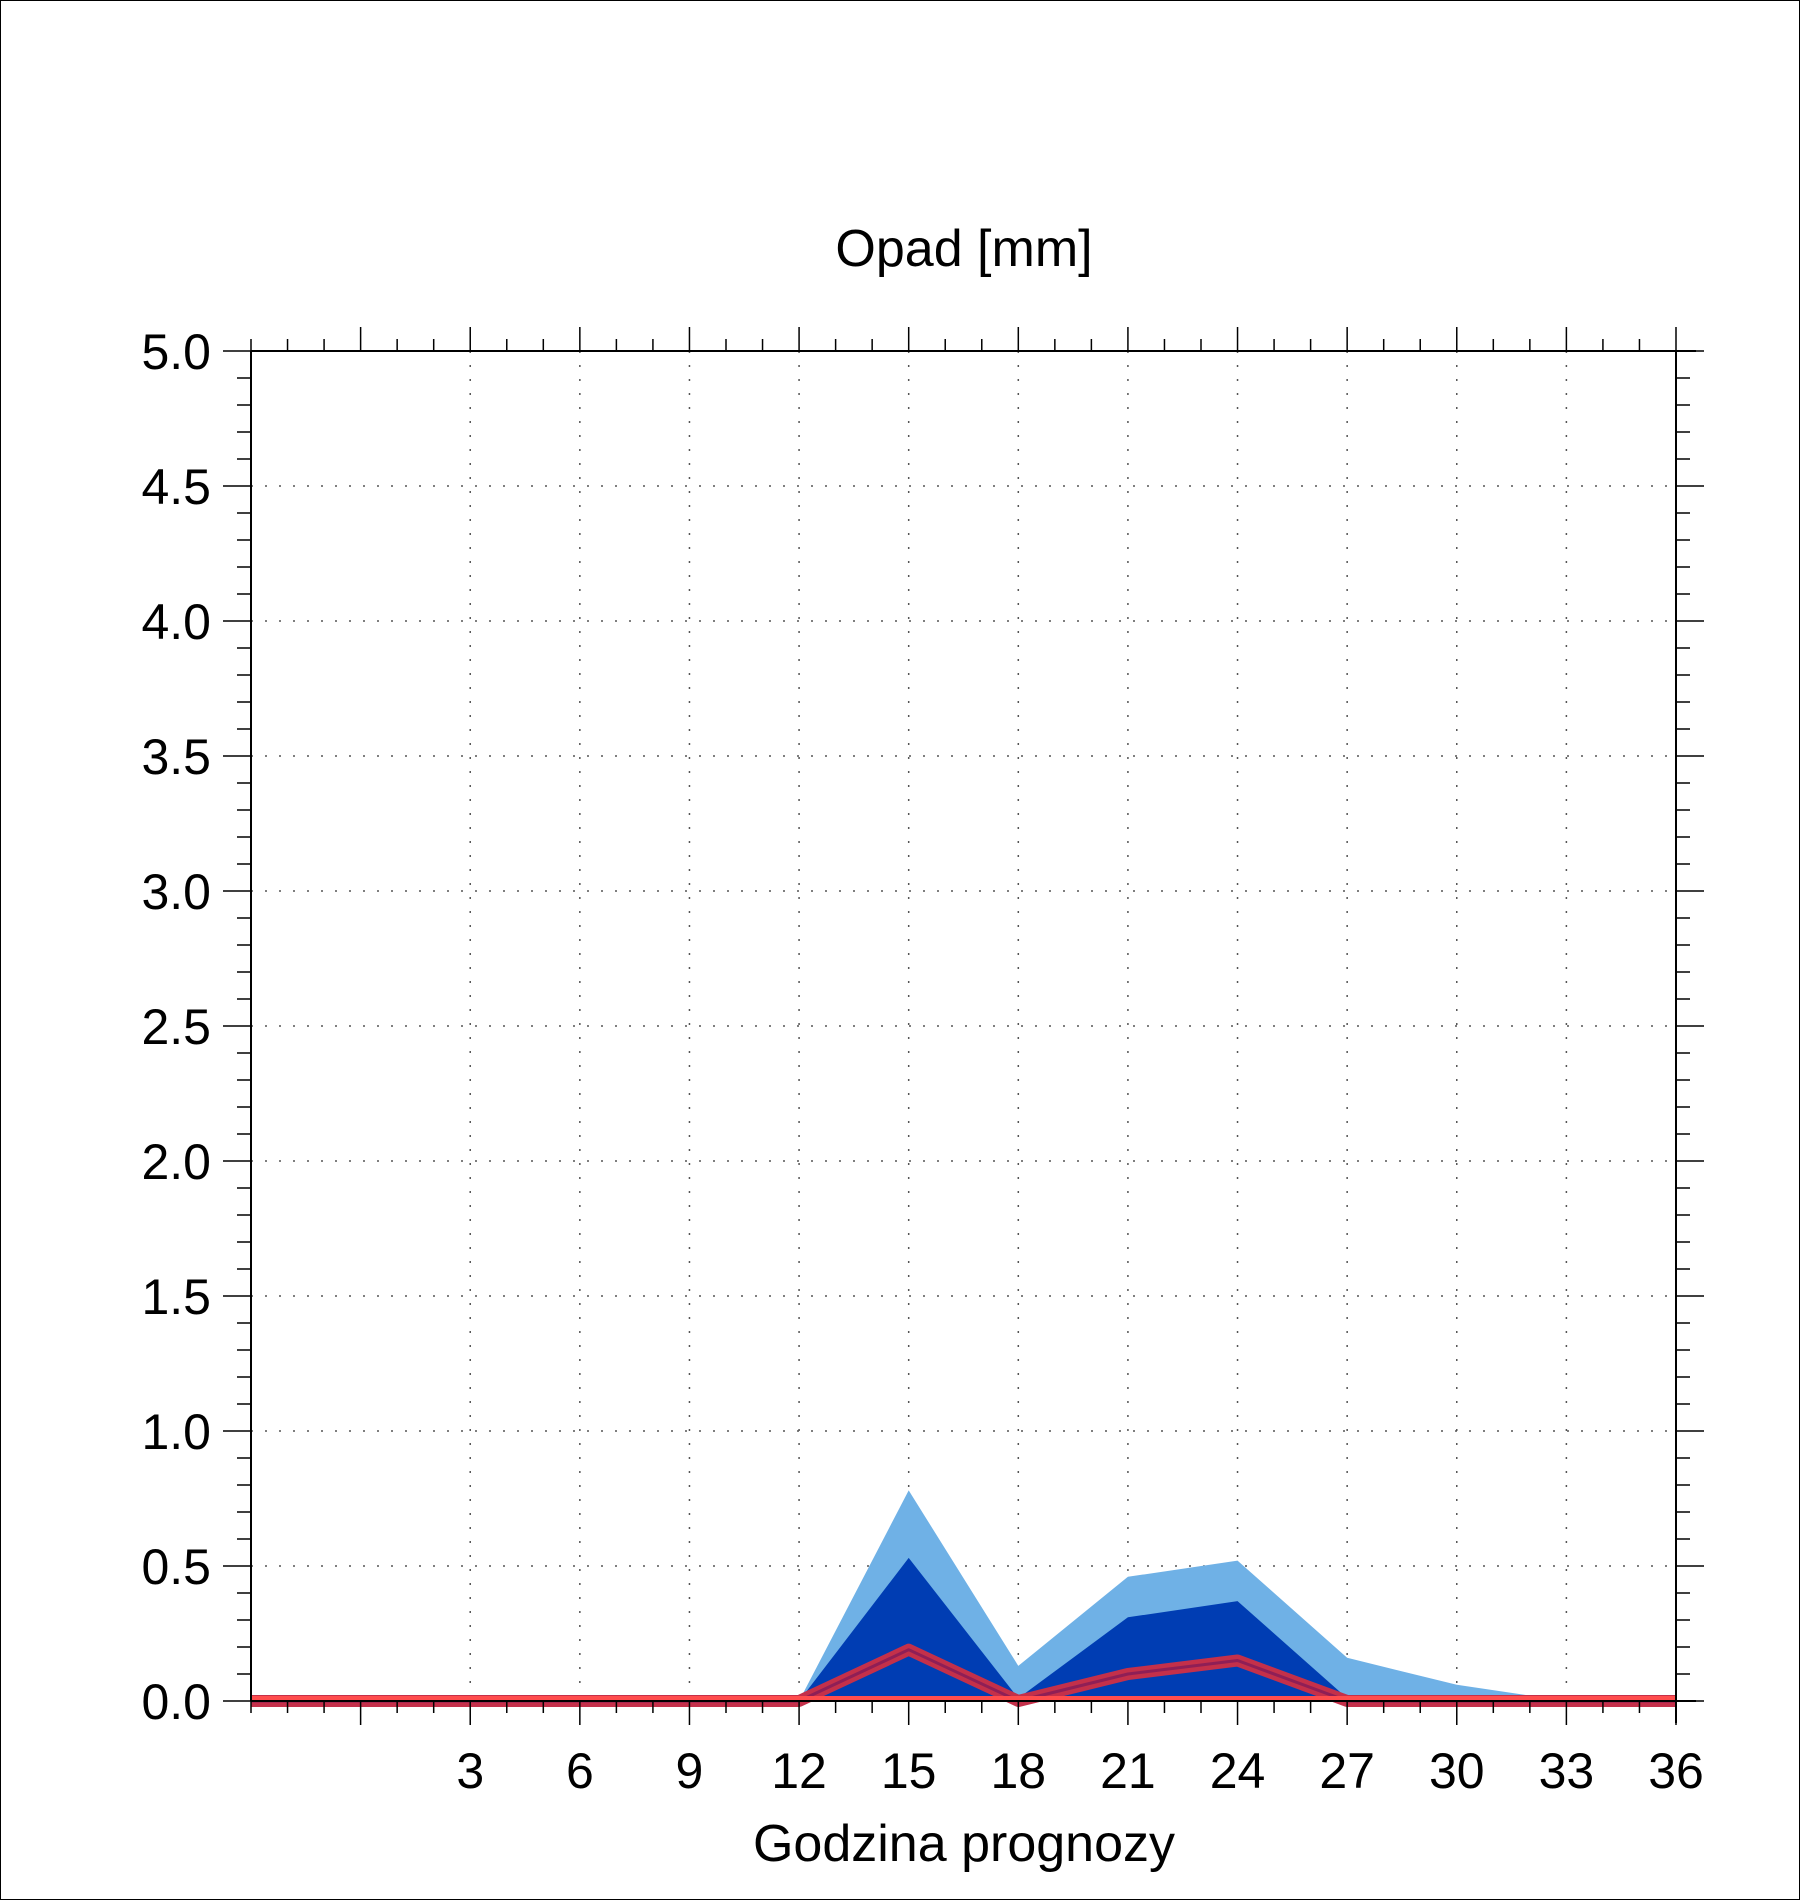  What do you see at coordinates (176, 487) in the screenshot?
I see `y-tick-label: 4.5` at bounding box center [176, 487].